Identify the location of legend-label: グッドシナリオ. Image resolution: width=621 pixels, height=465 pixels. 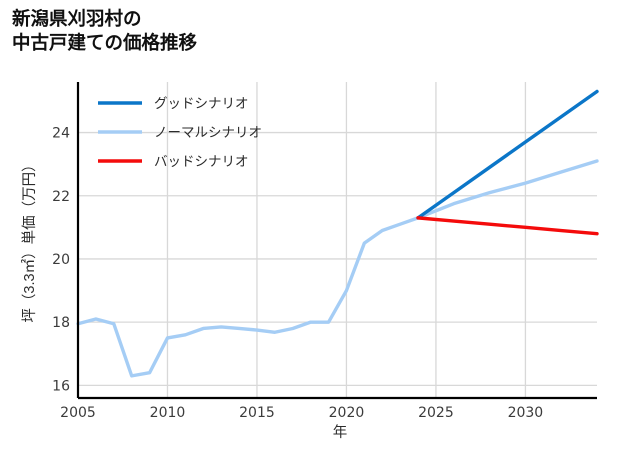
(201, 103).